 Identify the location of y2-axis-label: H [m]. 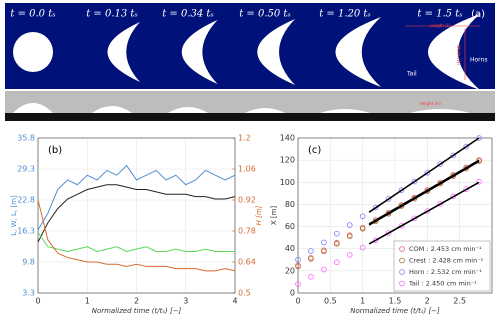
(259, 215).